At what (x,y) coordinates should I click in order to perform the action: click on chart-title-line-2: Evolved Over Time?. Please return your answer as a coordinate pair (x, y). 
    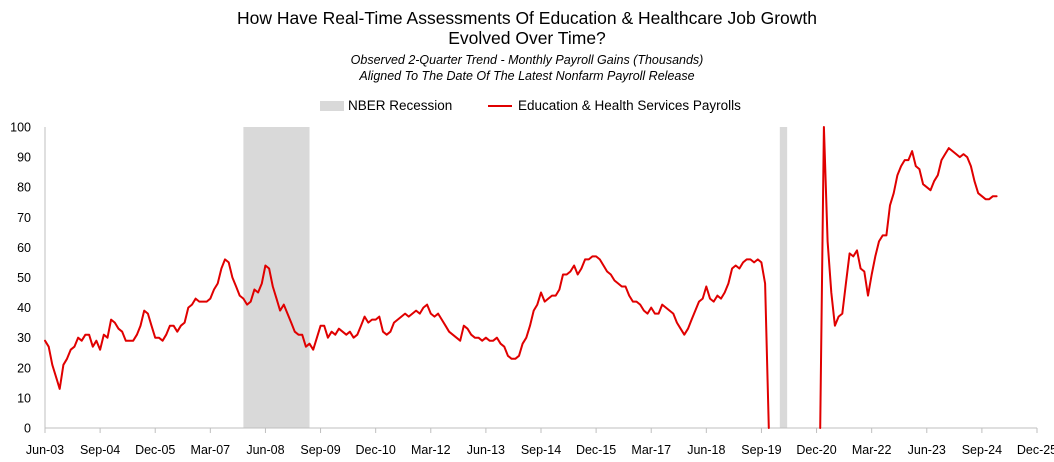
    Looking at the image, I should click on (527, 38).